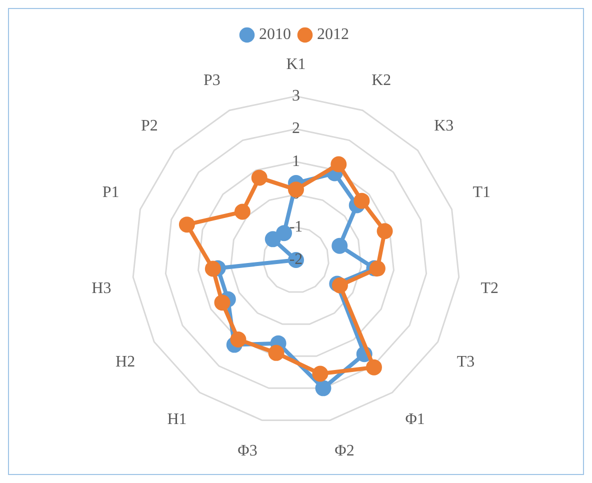 The image size is (592, 483). I want to click on spoke-label: T3, so click(465, 362).